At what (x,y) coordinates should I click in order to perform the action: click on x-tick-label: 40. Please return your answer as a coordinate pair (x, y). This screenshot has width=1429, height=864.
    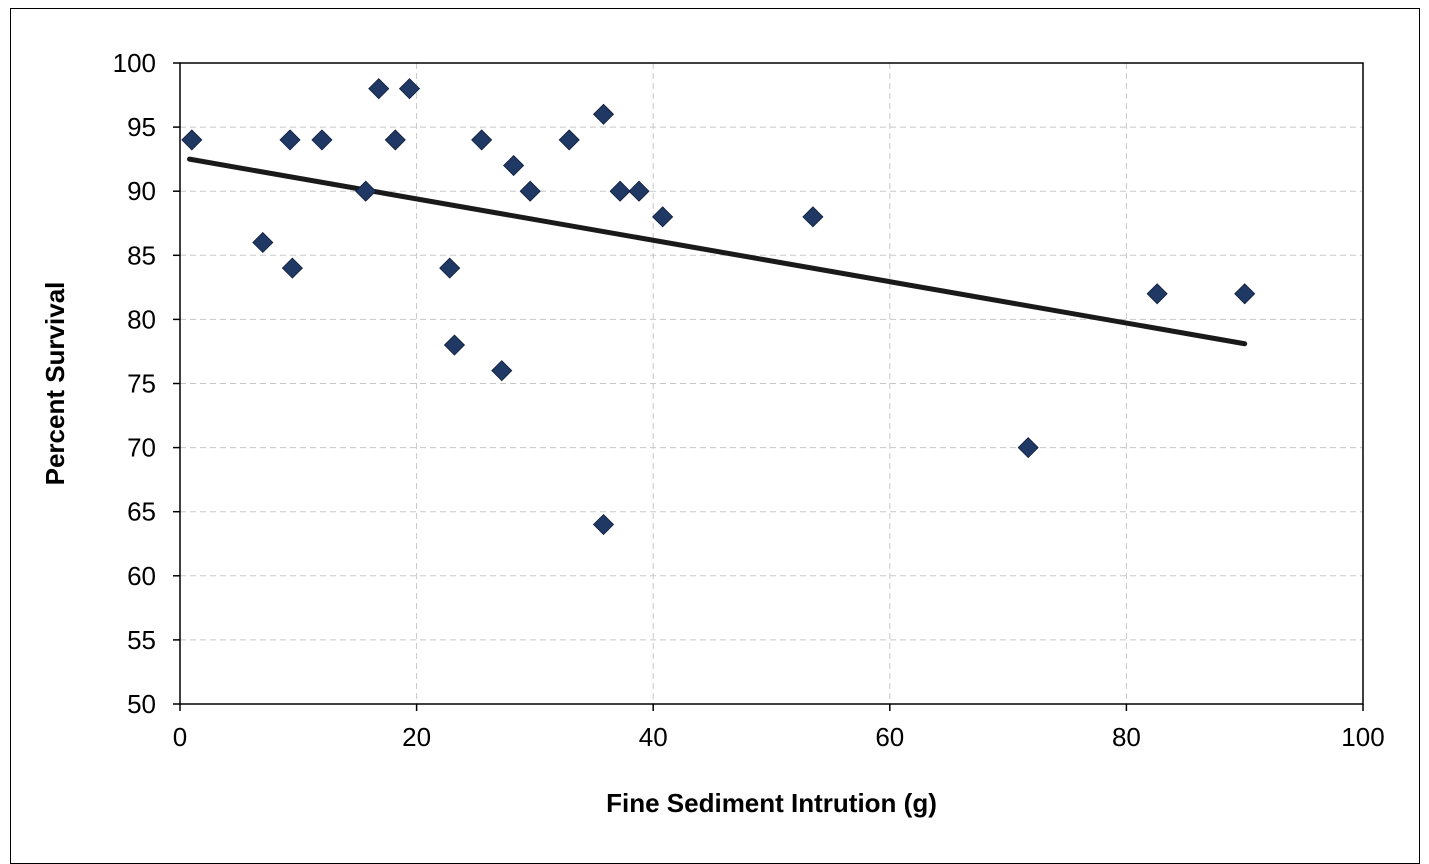
    Looking at the image, I should click on (653, 737).